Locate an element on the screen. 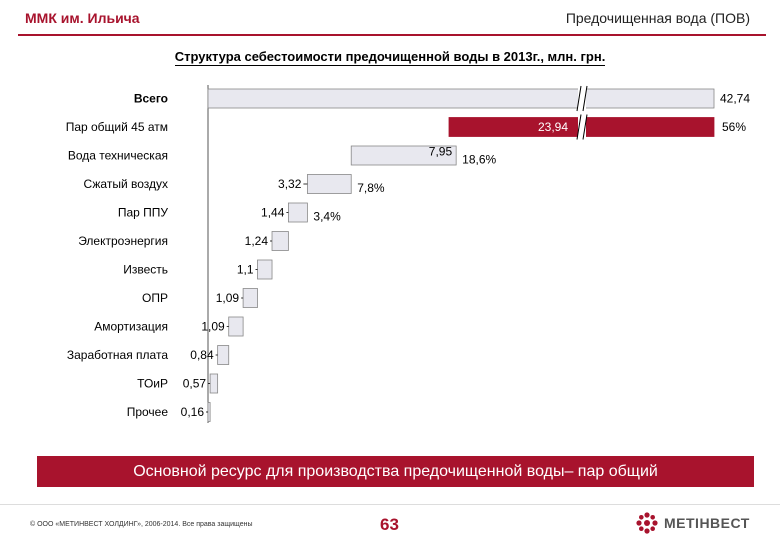  percent-label: 3,4% is located at coordinates (327, 217).